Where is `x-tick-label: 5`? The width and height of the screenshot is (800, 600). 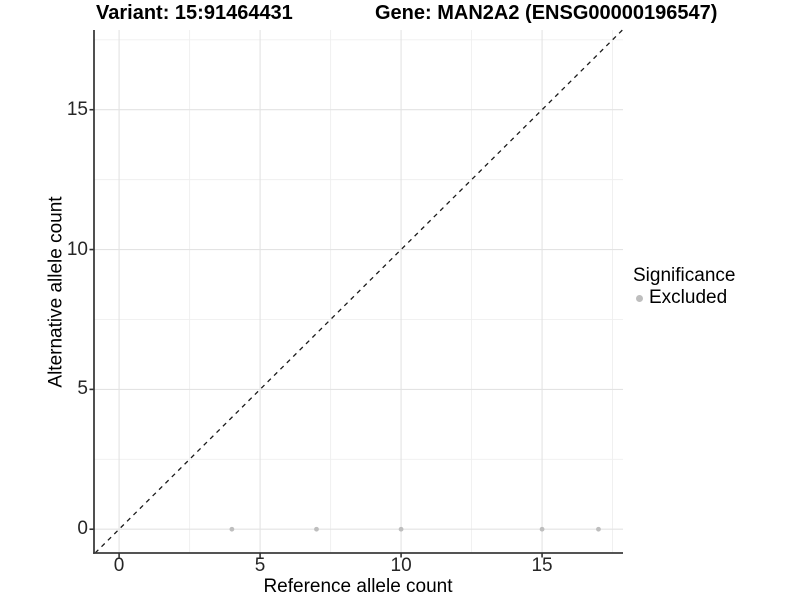 x-tick-label: 5 is located at coordinates (260, 565).